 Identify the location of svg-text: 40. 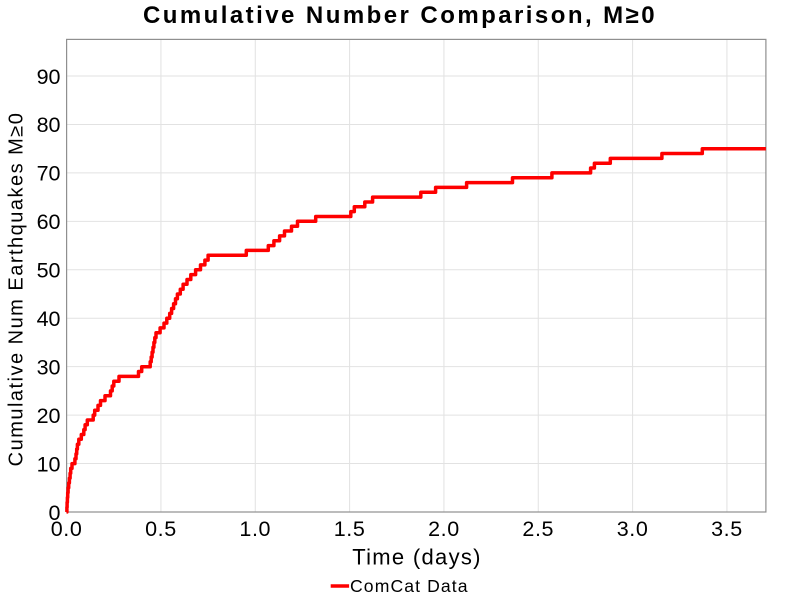
(49, 319).